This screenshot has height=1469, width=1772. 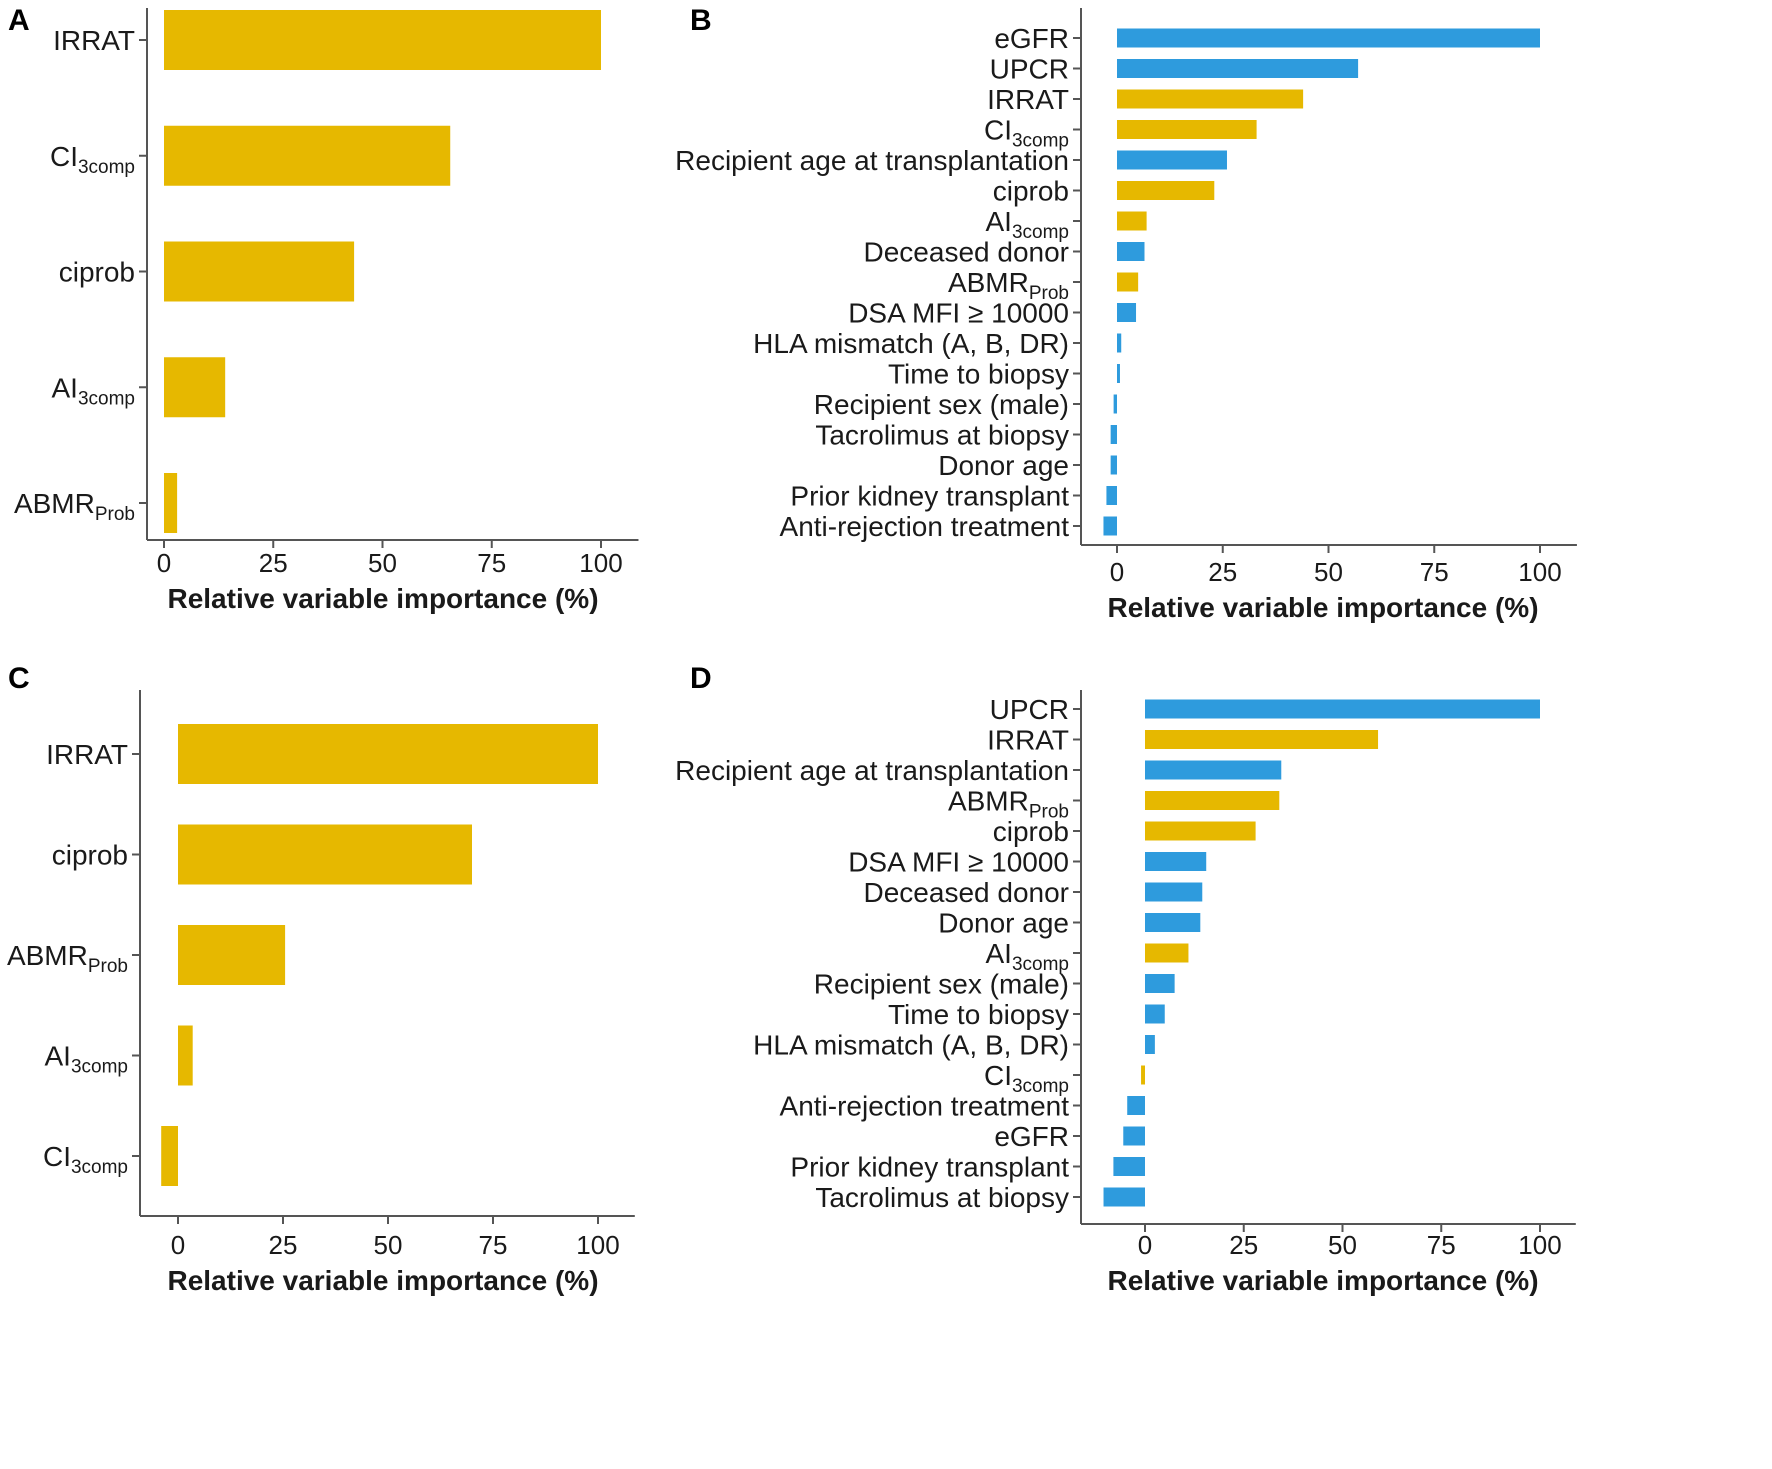 I want to click on category-label: eGFR, so click(x=1031, y=1136).